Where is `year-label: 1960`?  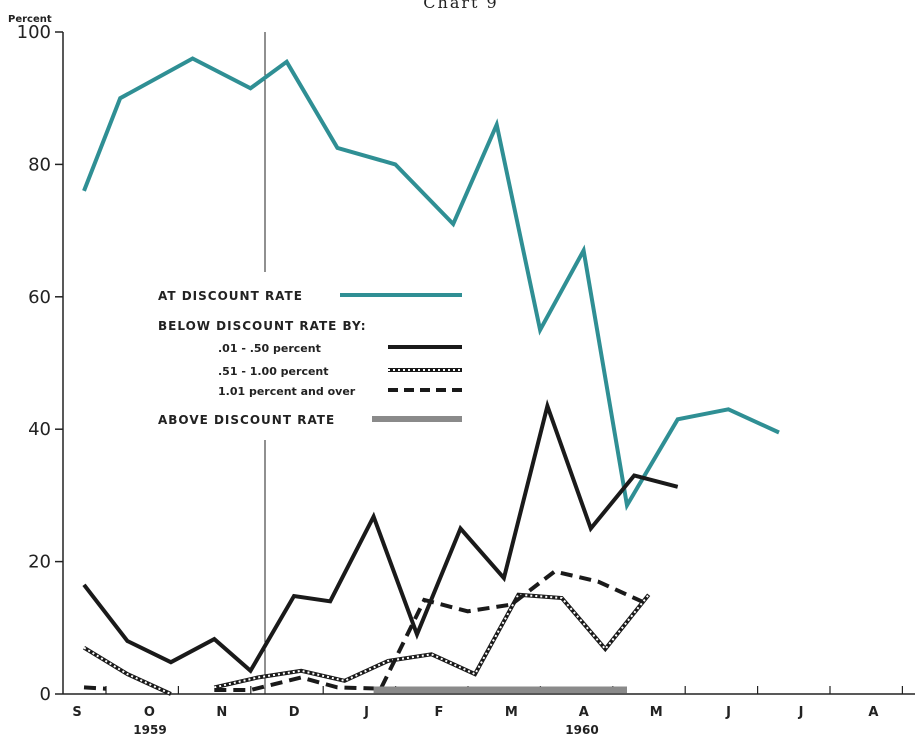
year-label: 1960 is located at coordinates (581, 730).